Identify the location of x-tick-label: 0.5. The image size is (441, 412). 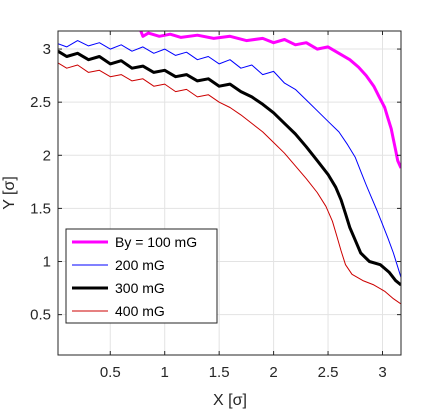
(110, 372).